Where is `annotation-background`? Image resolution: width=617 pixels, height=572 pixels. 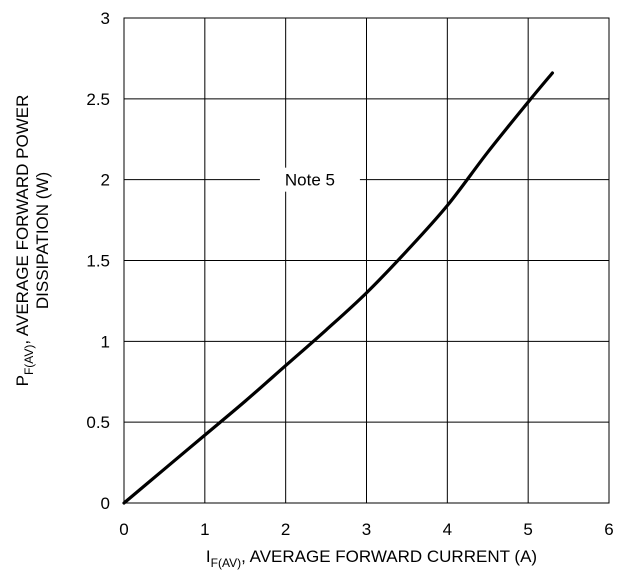 annotation-background is located at coordinates (309, 179).